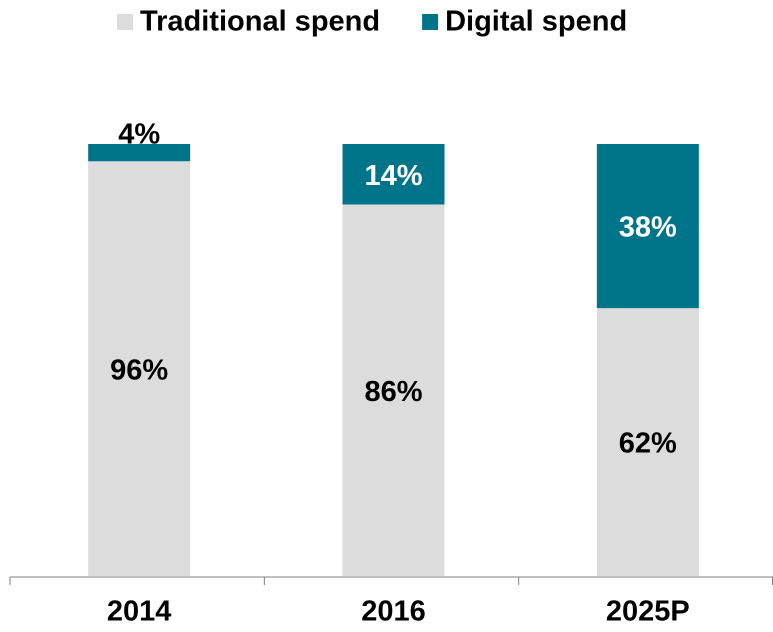  What do you see at coordinates (648, 612) in the screenshot?
I see `x-tick-label: 2025P` at bounding box center [648, 612].